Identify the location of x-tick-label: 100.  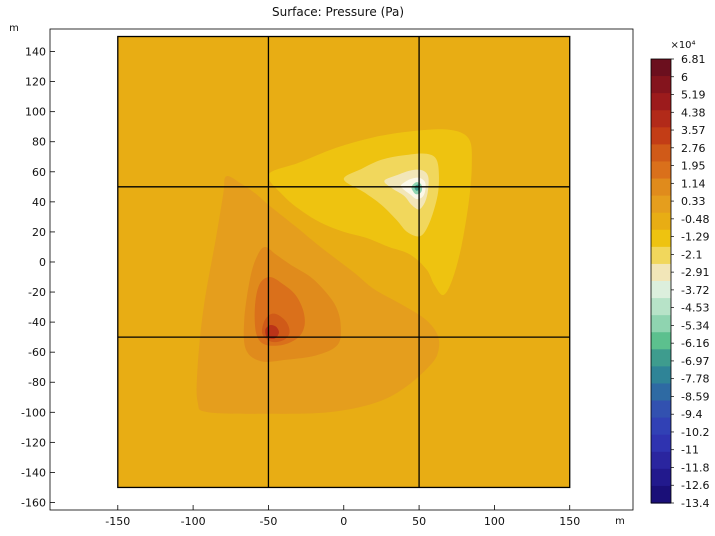
(494, 521).